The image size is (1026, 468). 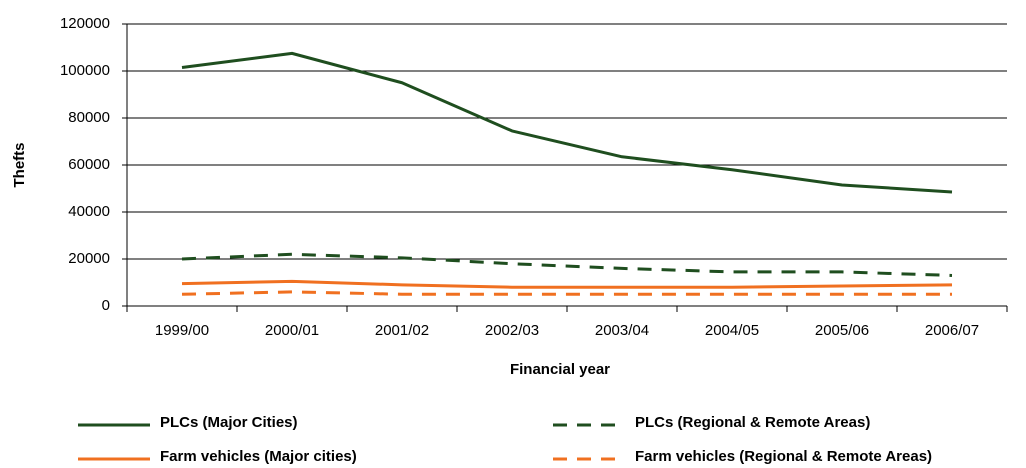 I want to click on y-tick-label: 0, so click(x=106, y=305).